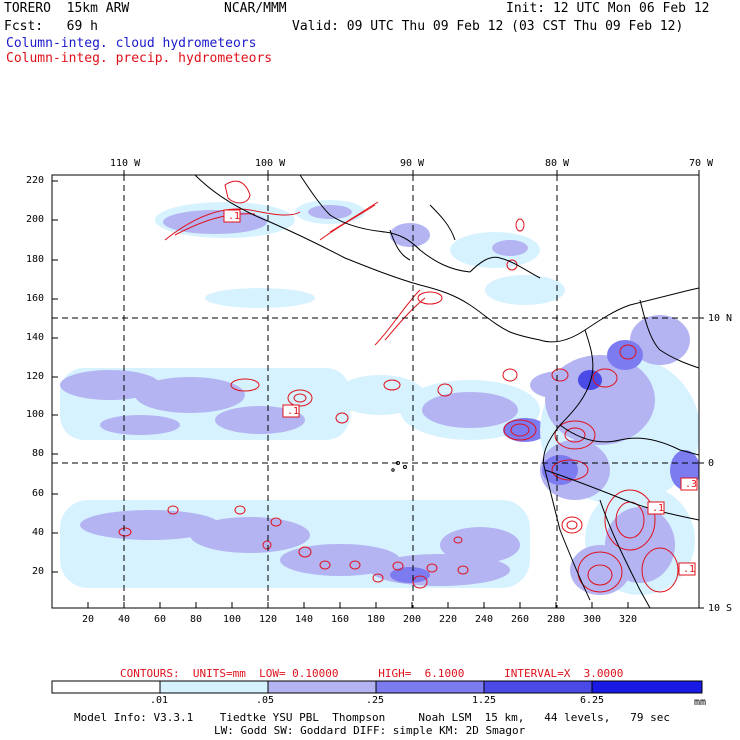  I want to click on y-tick-label: 40, so click(38, 532).